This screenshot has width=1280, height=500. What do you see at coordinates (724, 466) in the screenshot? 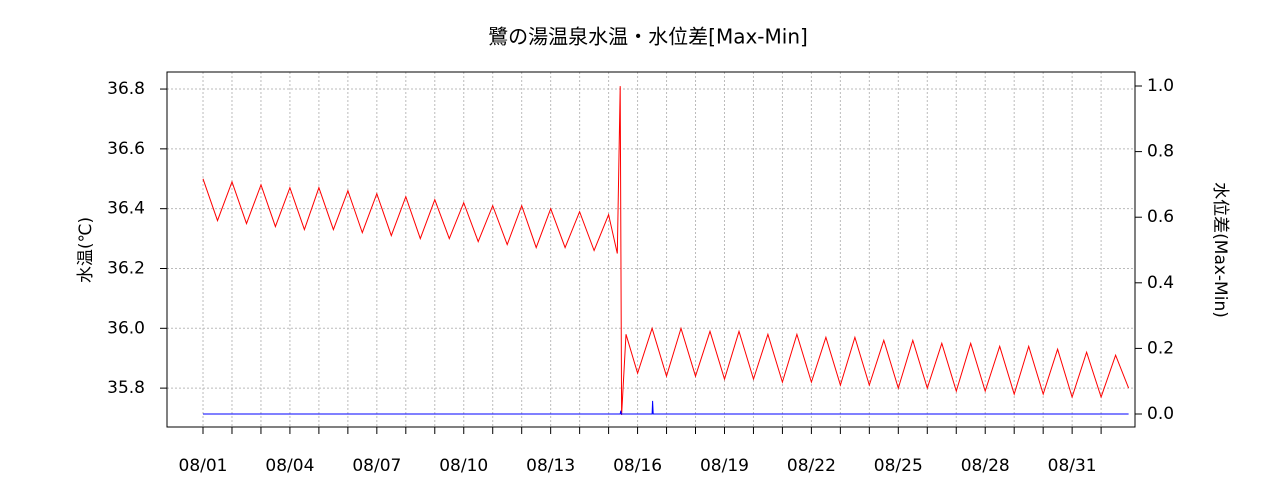
I see `x-tick-label: 08/19` at bounding box center [724, 466].